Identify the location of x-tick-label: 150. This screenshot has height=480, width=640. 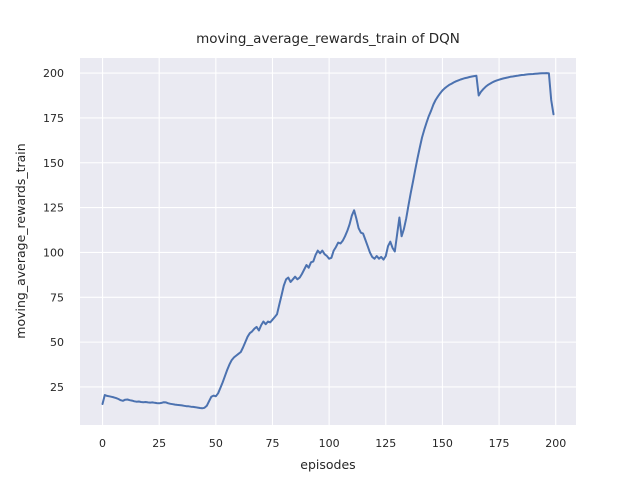
(442, 443).